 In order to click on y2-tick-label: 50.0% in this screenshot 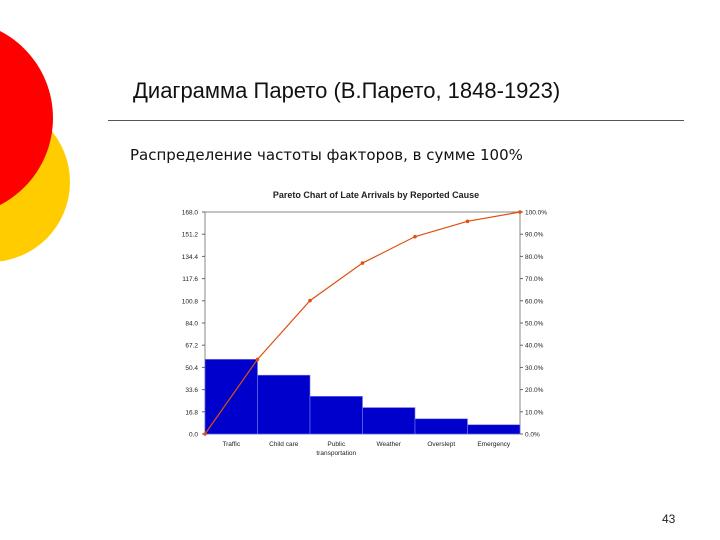, I will do `click(534, 324)`.